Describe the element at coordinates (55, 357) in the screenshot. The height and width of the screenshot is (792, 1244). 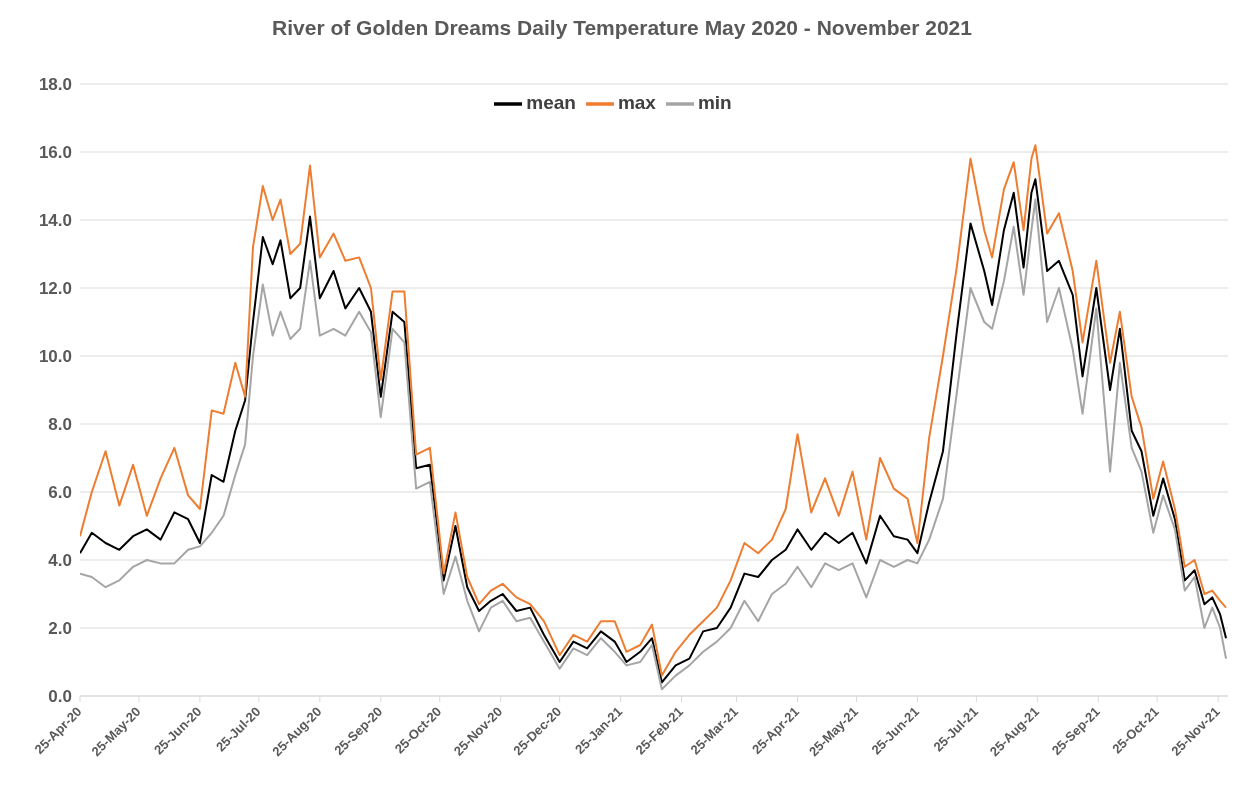
I see `y-tick-label: 10.0` at that location.